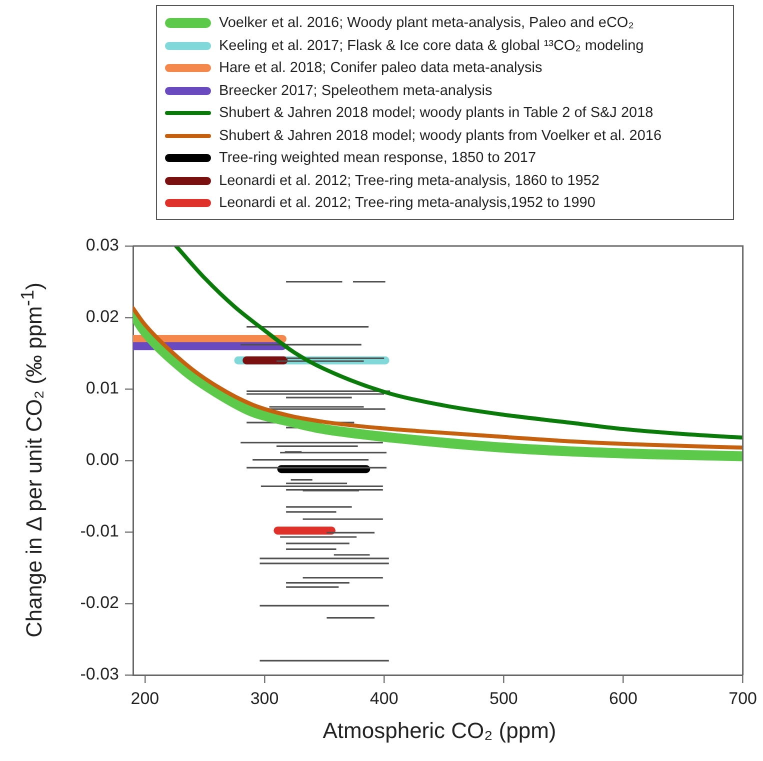  I want to click on x-tick-label: 700, so click(743, 698).